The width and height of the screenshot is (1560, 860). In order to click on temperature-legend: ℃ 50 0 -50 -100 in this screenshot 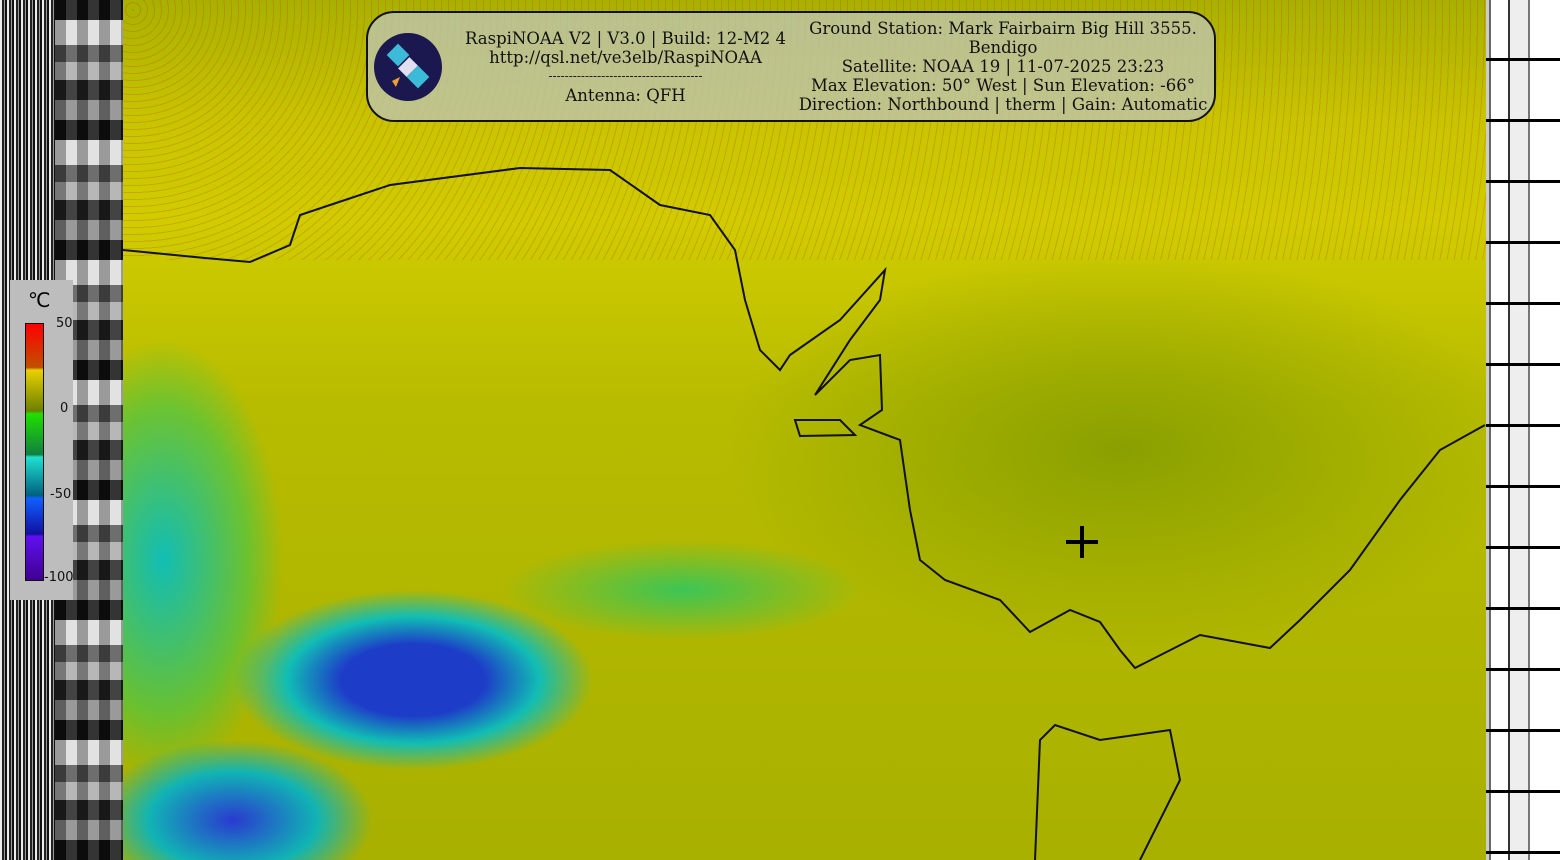, I will do `click(42, 440)`.